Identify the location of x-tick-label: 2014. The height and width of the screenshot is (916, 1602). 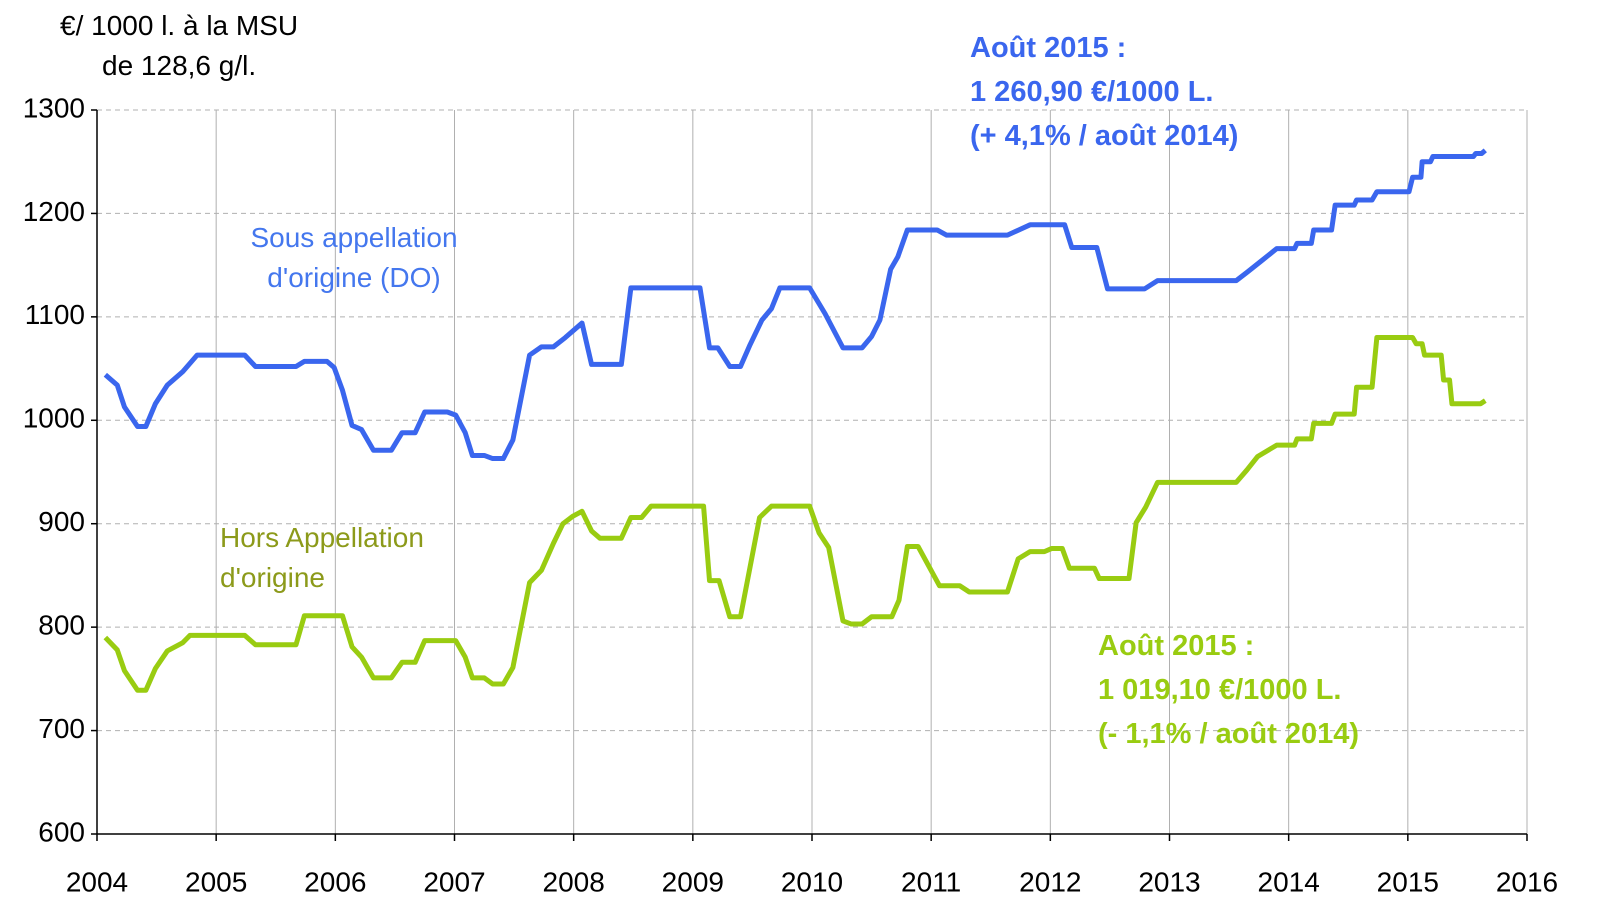
(1289, 881).